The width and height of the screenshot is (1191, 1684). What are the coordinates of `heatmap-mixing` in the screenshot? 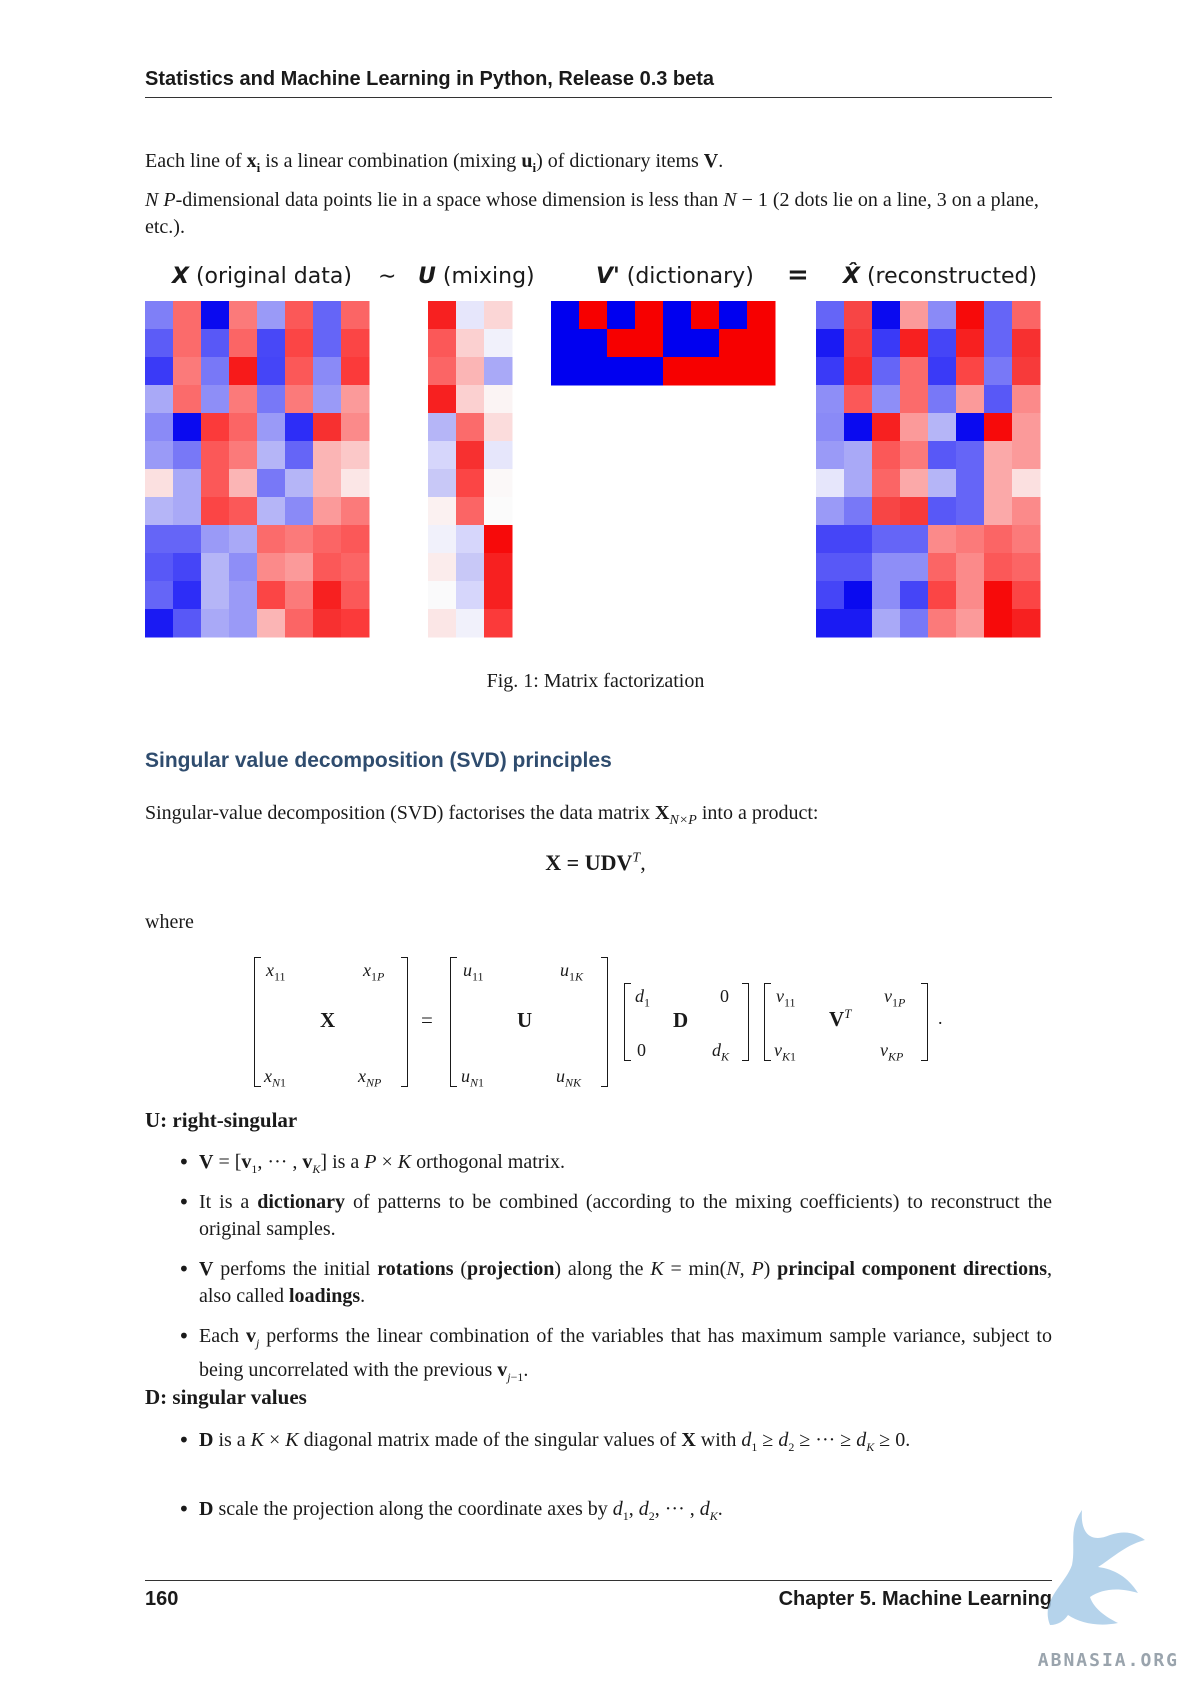 It's located at (470, 469).